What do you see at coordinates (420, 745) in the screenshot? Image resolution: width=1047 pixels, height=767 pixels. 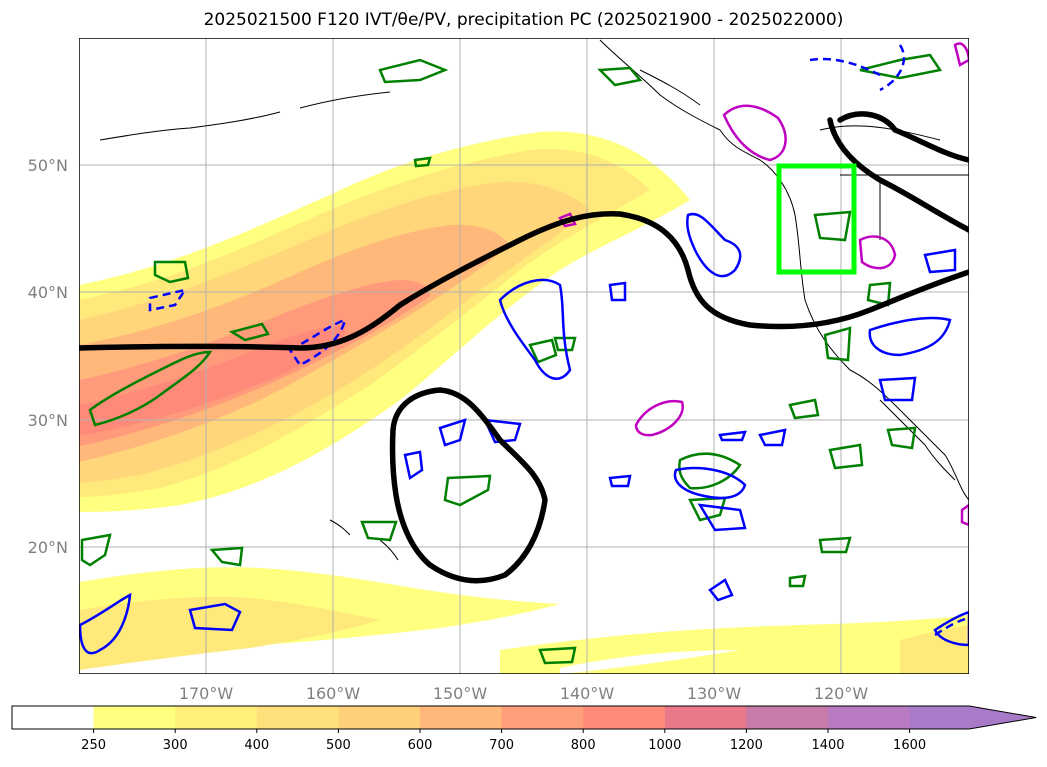 I see `colorbar-tick-label: 600` at bounding box center [420, 745].